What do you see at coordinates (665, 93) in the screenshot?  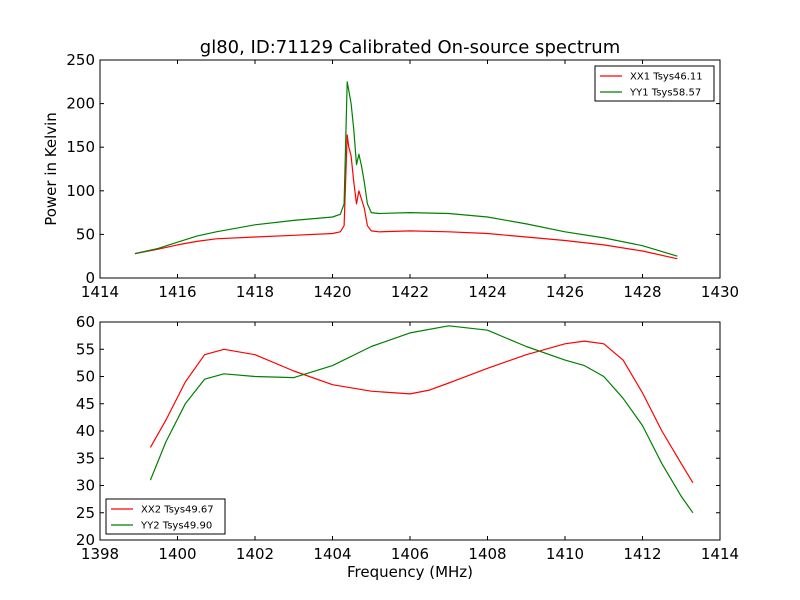 I see `legend-label: YY1 Tsys58.57` at bounding box center [665, 93].